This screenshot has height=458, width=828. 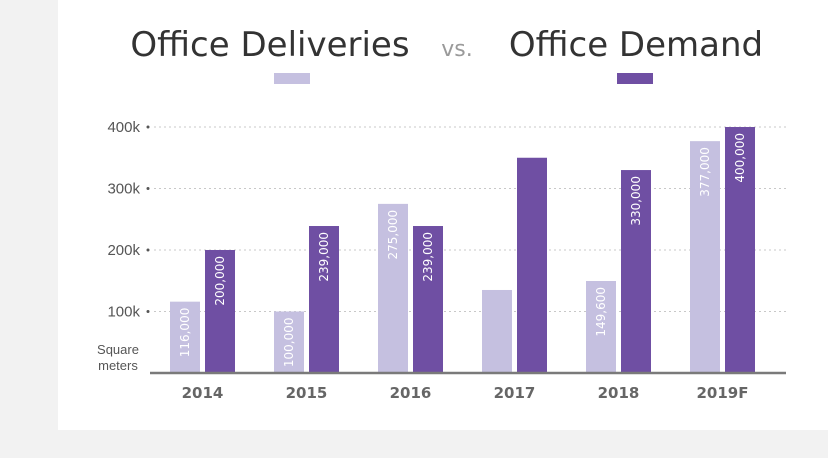 I want to click on x-category-label: 2016, so click(x=411, y=393).